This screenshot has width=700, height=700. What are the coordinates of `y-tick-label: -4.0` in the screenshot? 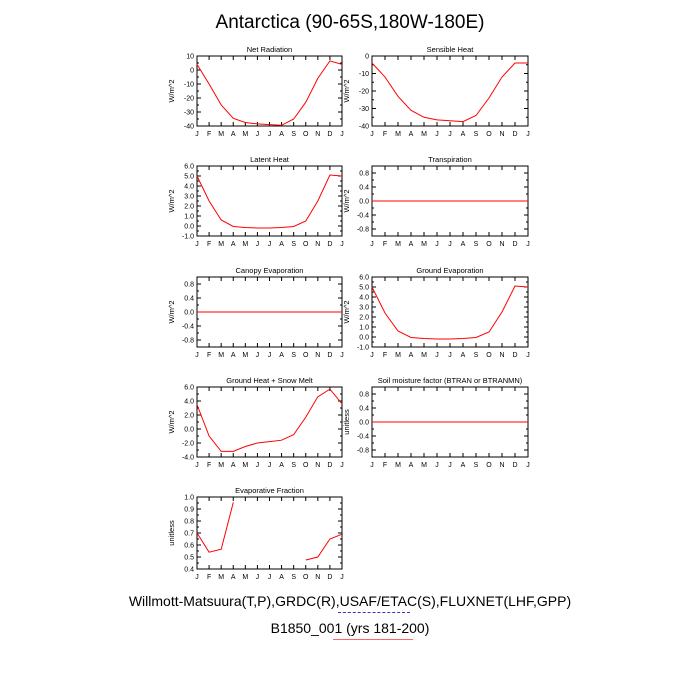 It's located at (188, 458).